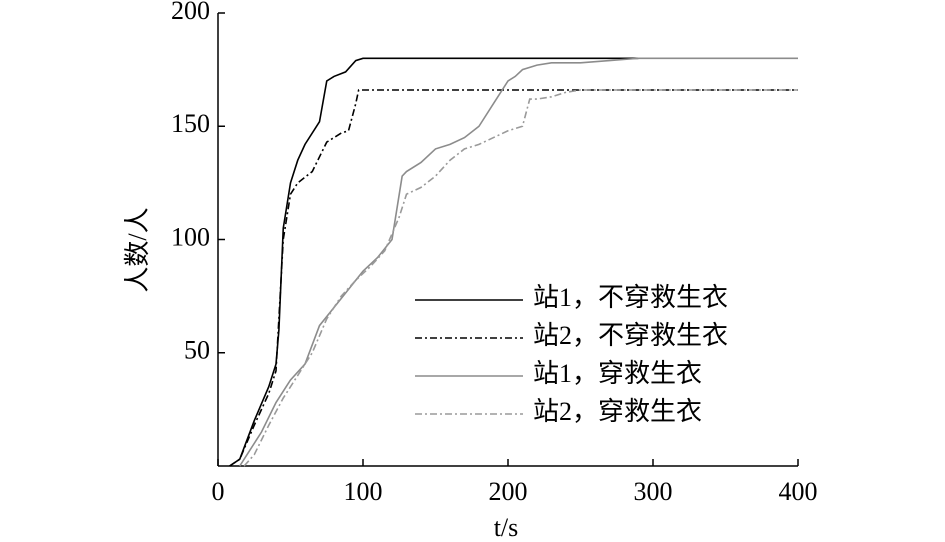 The width and height of the screenshot is (945, 542). I want to click on x-tick-label: 400, so click(798, 491).